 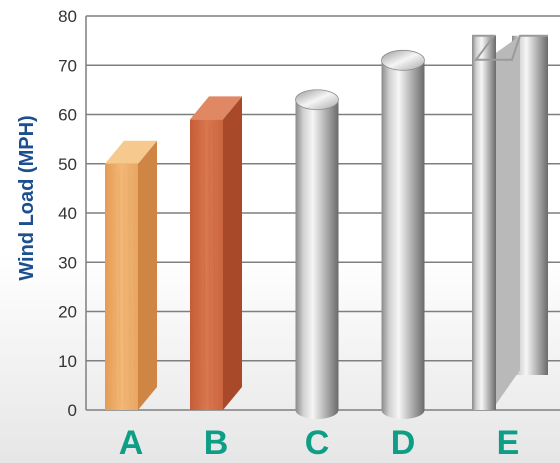 What do you see at coordinates (131, 443) in the screenshot?
I see `category-label-A: A` at bounding box center [131, 443].